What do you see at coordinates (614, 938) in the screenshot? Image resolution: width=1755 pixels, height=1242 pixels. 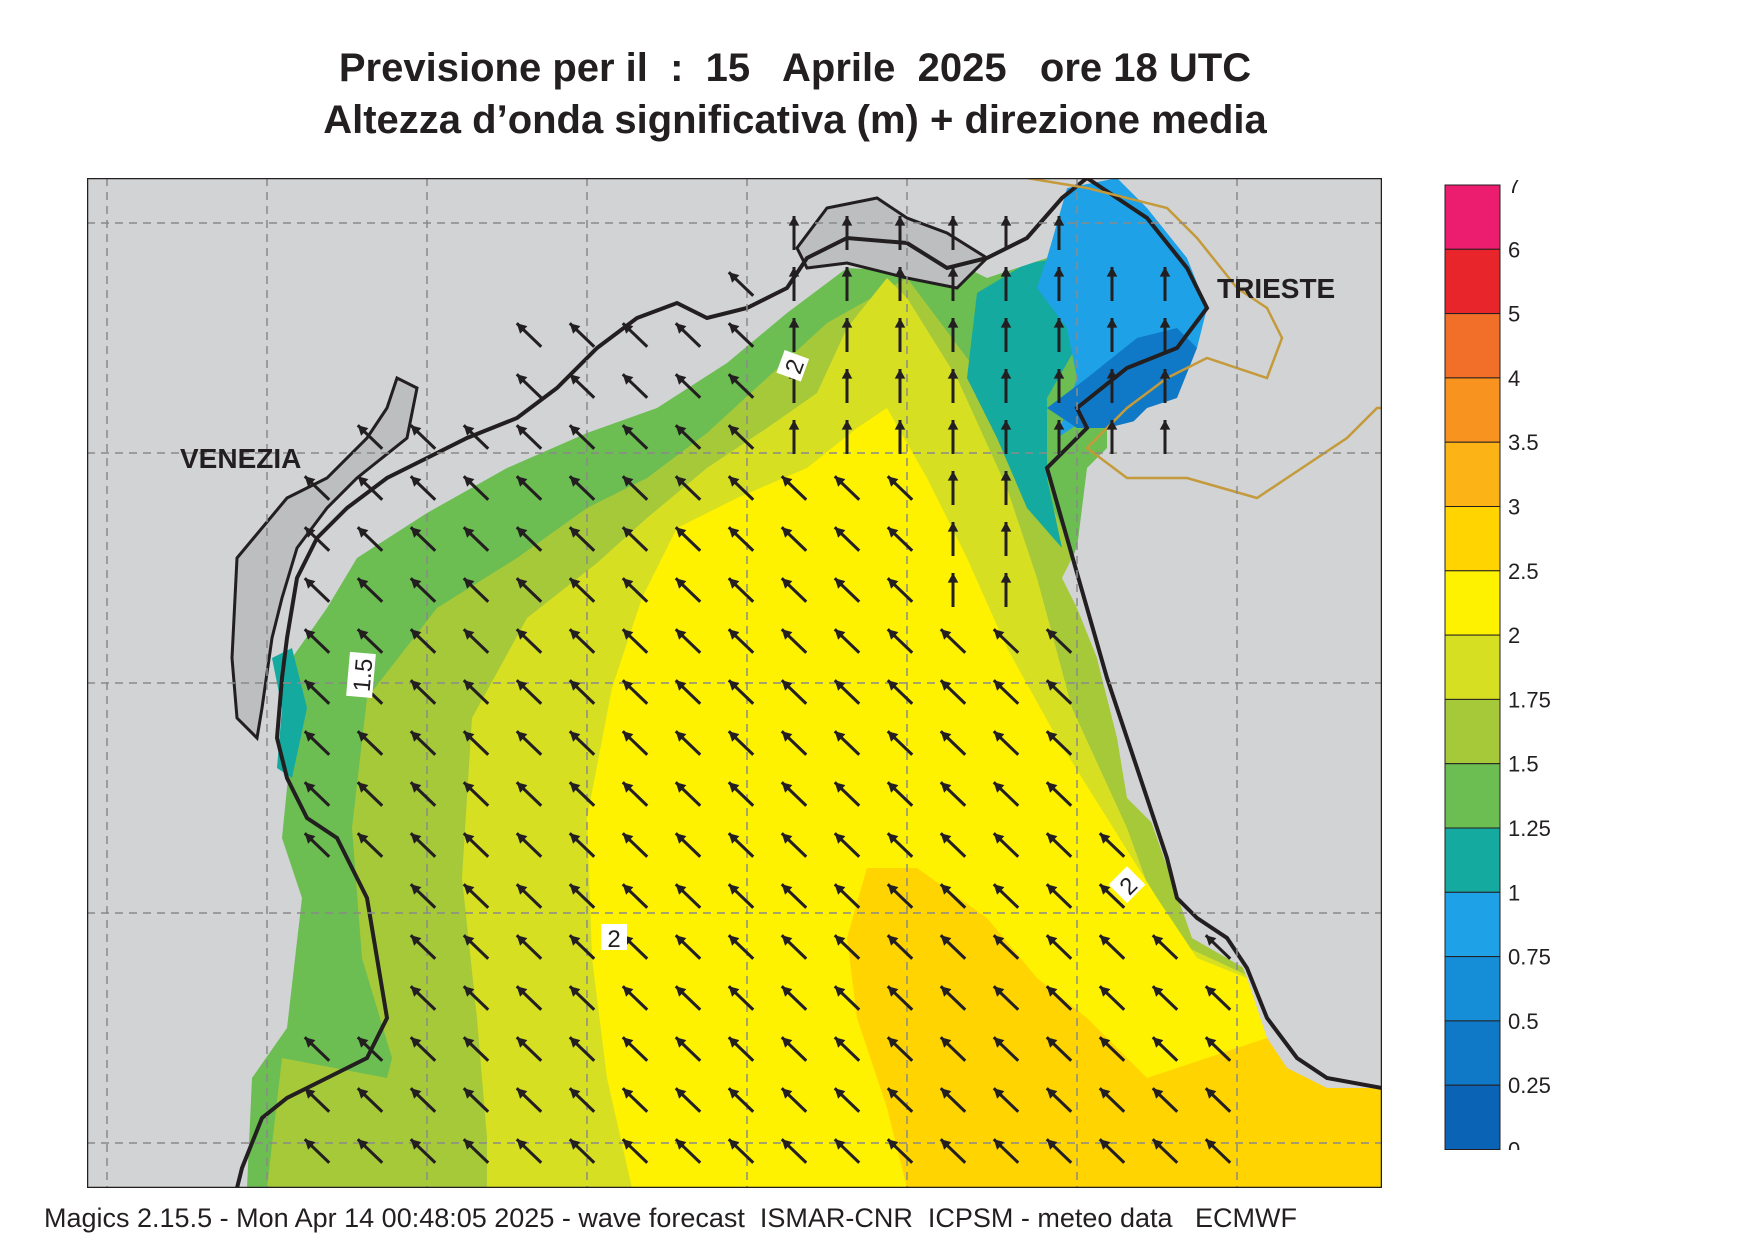 I see `contour-label-3: 2` at bounding box center [614, 938].